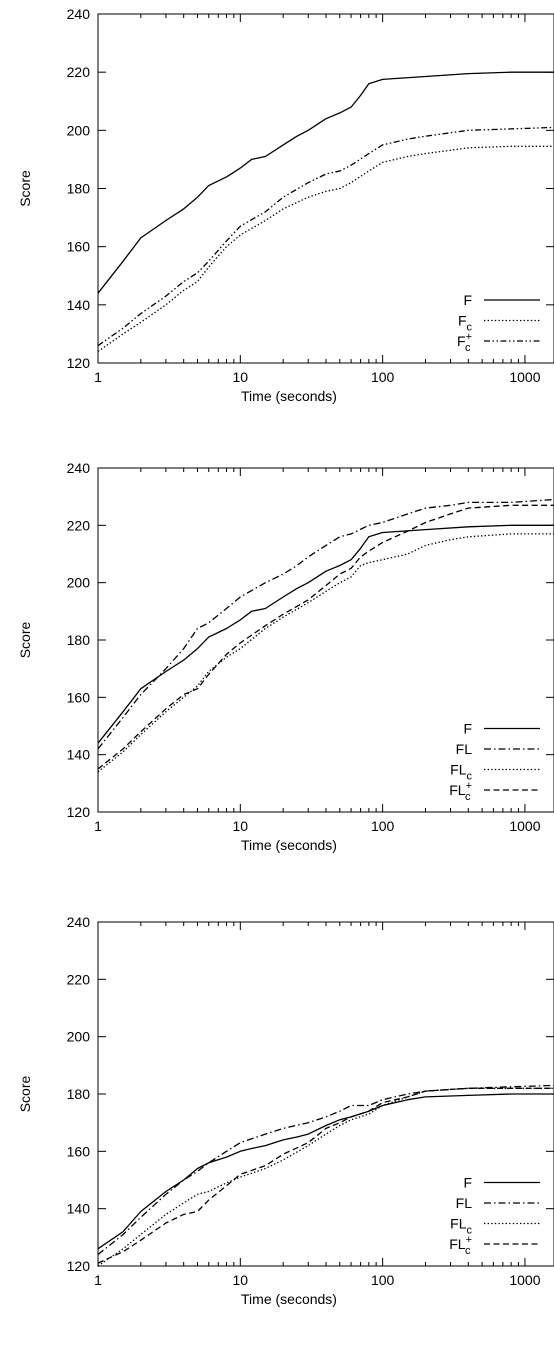  I want to click on series-line-f-c-plus, so click(326, 236).